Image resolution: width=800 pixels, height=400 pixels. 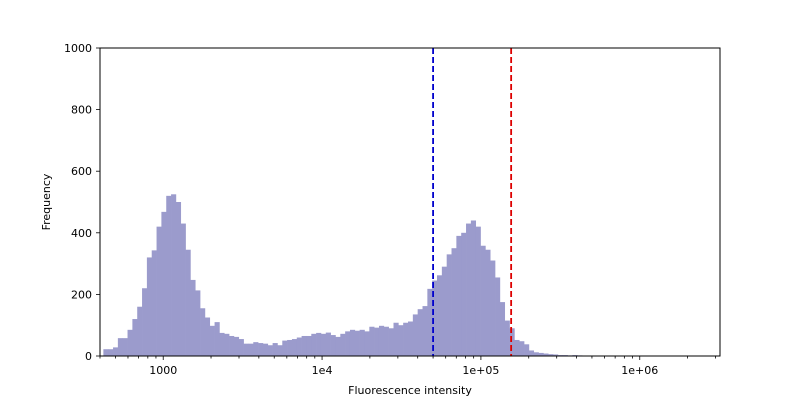 I want to click on x-tick-label: 1e4, so click(x=322, y=370).